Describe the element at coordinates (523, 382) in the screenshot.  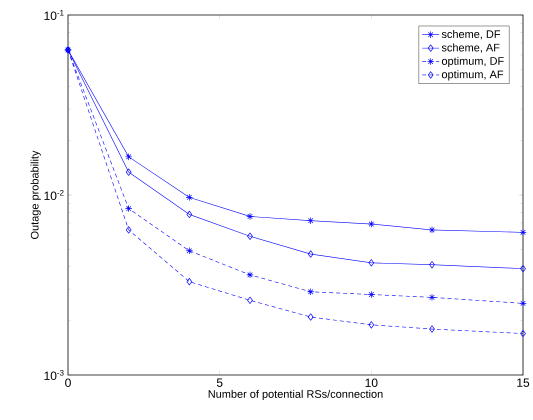
I see `x-tick-label: 15` at that location.